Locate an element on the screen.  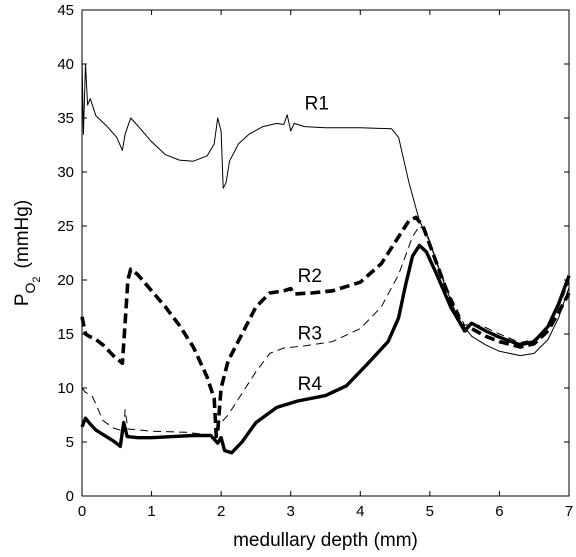
y-tick-label: 10 is located at coordinates (65, 388).